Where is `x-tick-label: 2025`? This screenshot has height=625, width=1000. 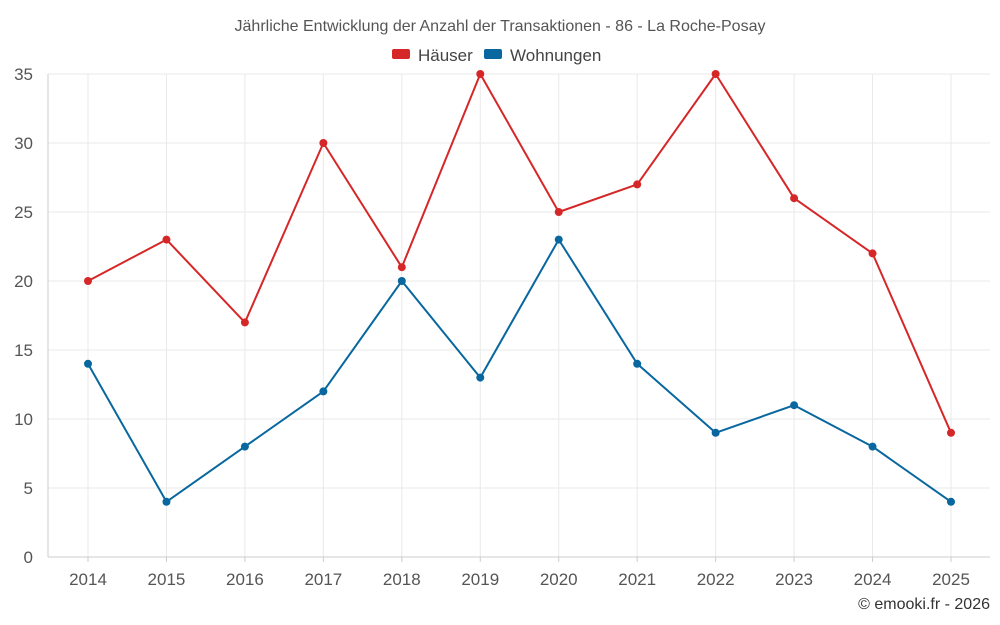 x-tick-label: 2025 is located at coordinates (951, 579).